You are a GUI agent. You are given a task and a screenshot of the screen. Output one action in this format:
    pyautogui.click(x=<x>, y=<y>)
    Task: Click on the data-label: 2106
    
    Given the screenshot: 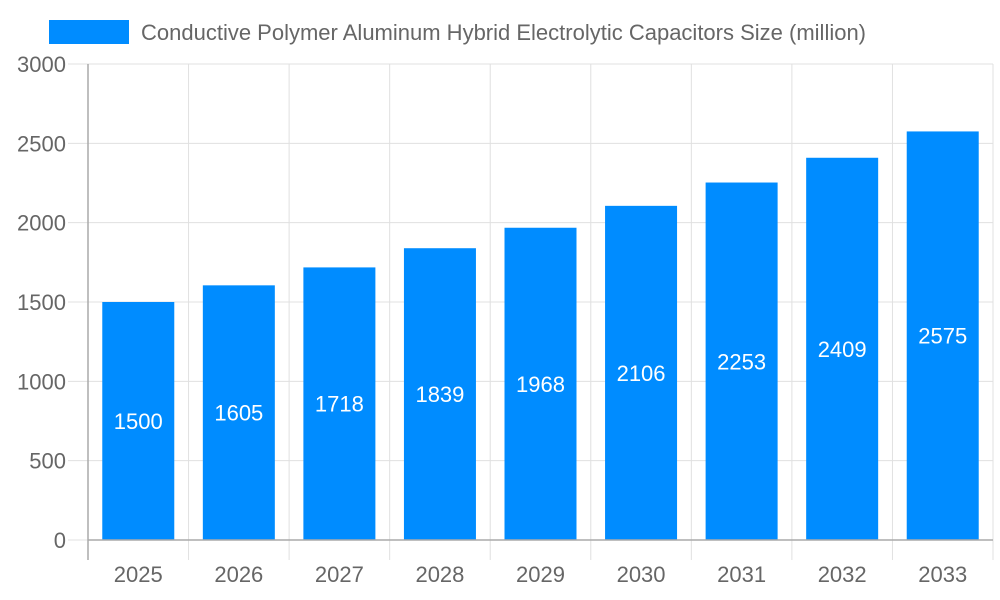 What is the action you would take?
    pyautogui.click(x=641, y=373)
    